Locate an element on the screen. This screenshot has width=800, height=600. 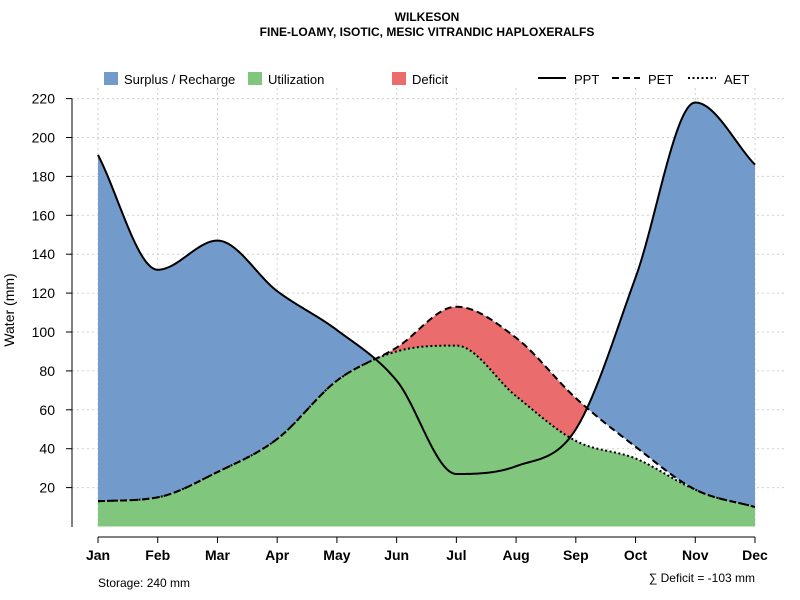
legend-swatch-deficit is located at coordinates (399, 78).